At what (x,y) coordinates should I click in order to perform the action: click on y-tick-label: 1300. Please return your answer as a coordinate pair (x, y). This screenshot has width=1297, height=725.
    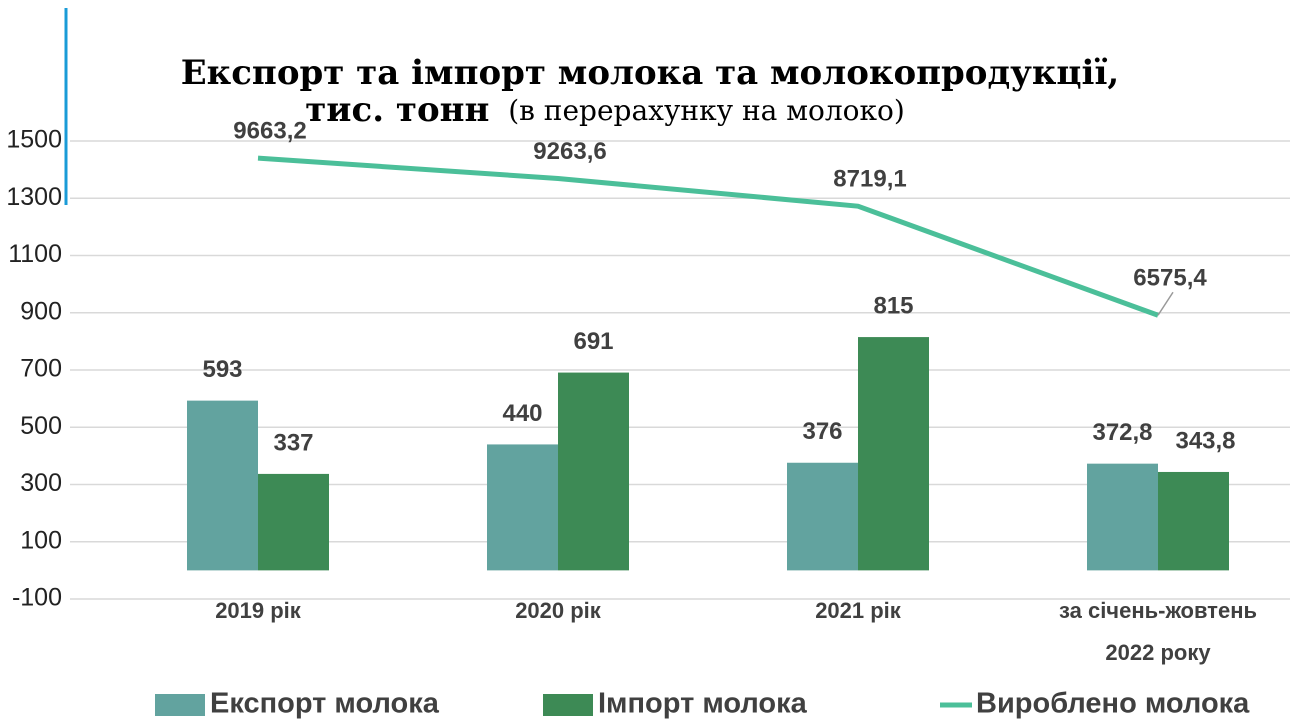
    Looking at the image, I should click on (34, 197).